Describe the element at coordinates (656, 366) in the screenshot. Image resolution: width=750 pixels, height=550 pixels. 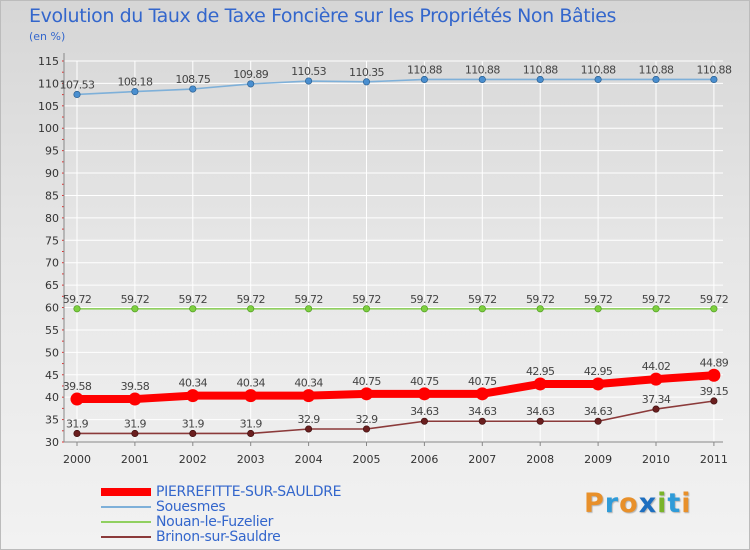
I see `data-label: 44.02` at that location.